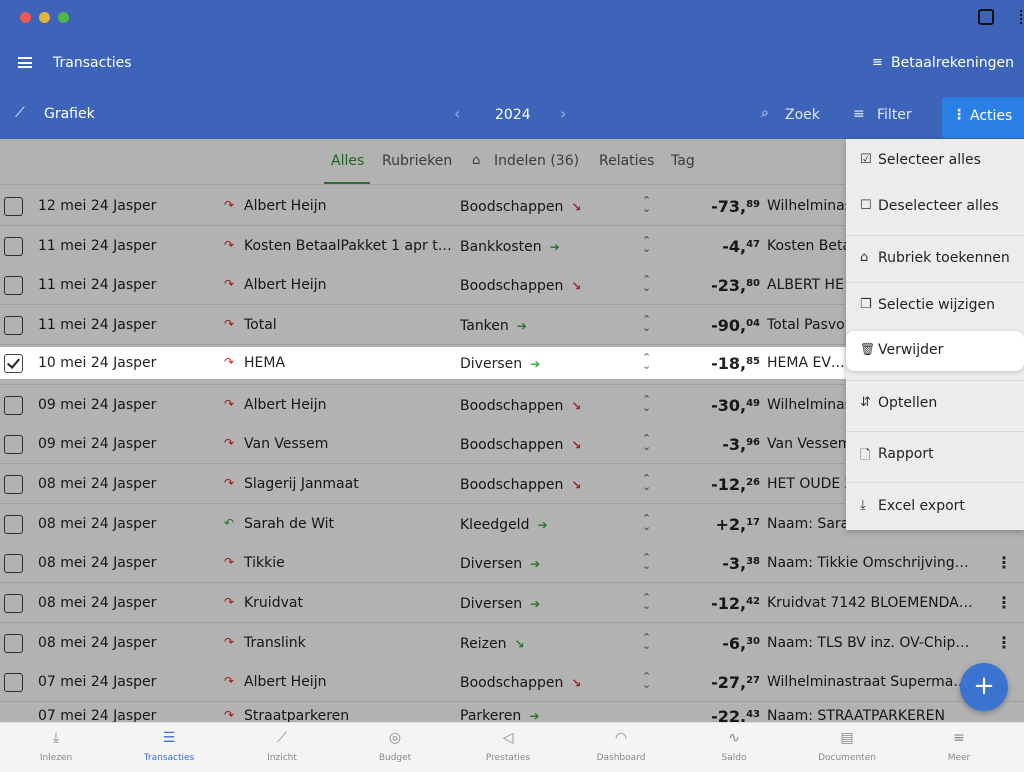 The width and height of the screenshot is (1024, 772). Describe the element at coordinates (959, 746) in the screenshot. I see `nav-more: ≡ Meer` at that location.